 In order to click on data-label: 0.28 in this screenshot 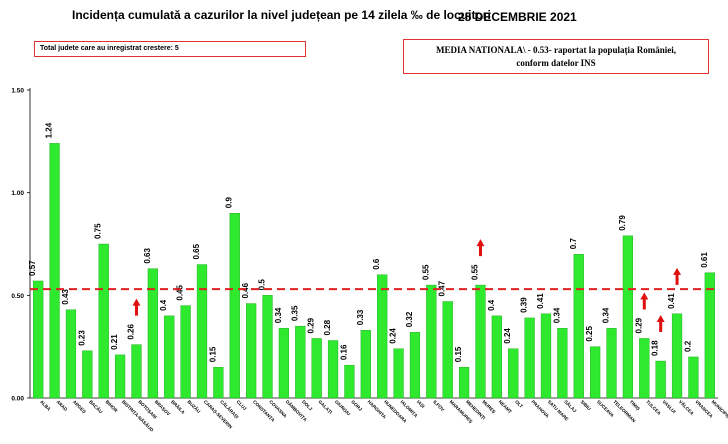, I will do `click(327, 327)`.